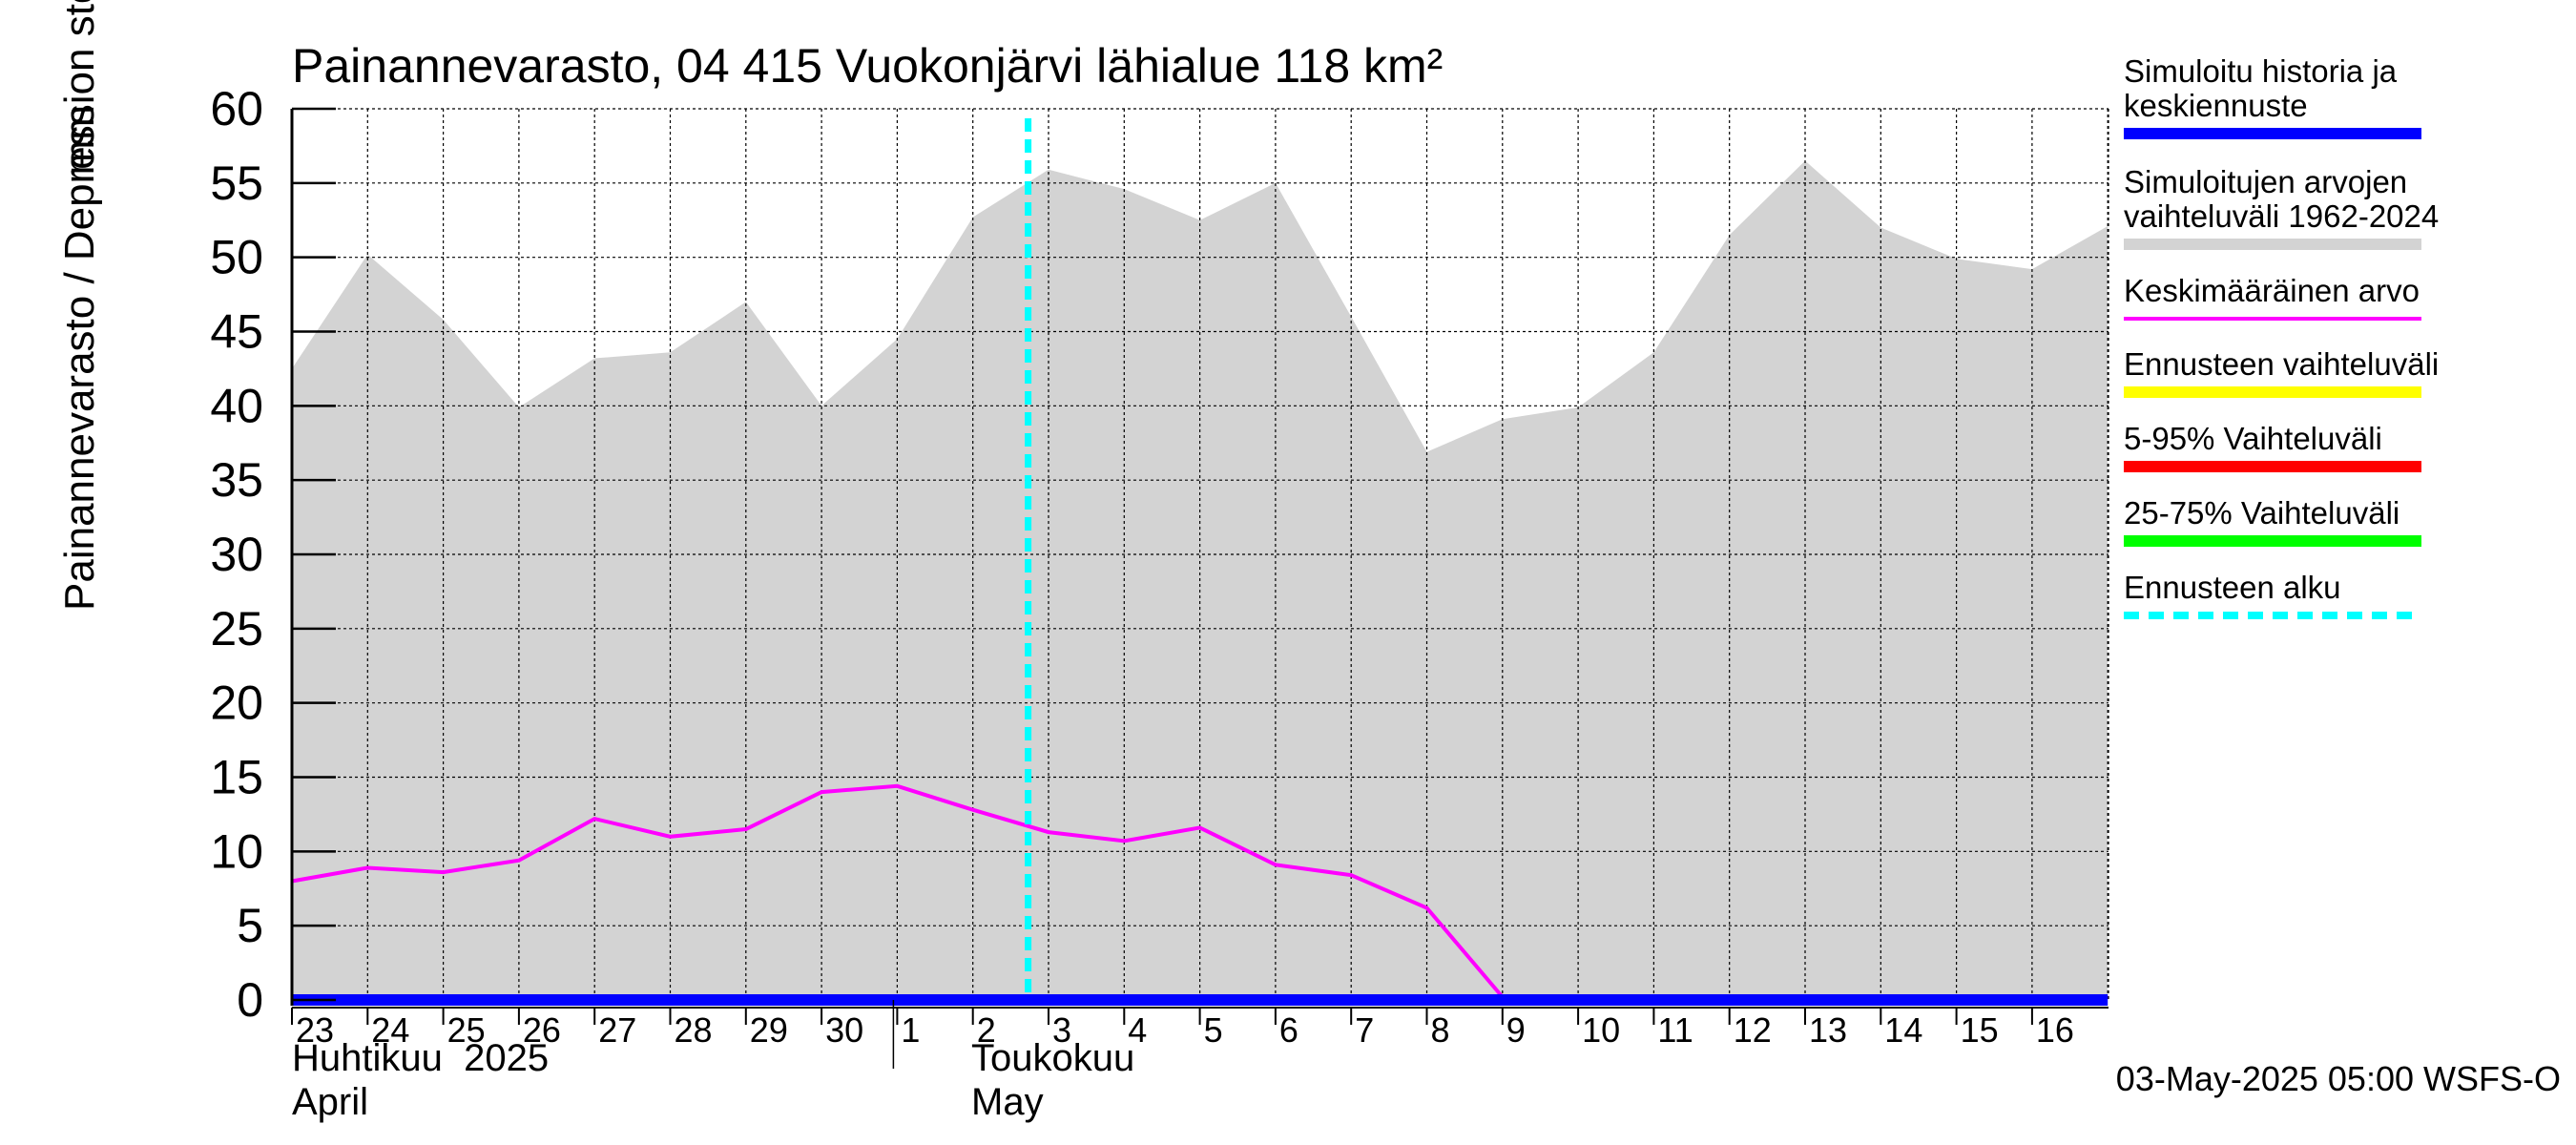 The height and width of the screenshot is (1145, 2576). What do you see at coordinates (769, 1030) in the screenshot?
I see `x-tick-label: 29` at bounding box center [769, 1030].